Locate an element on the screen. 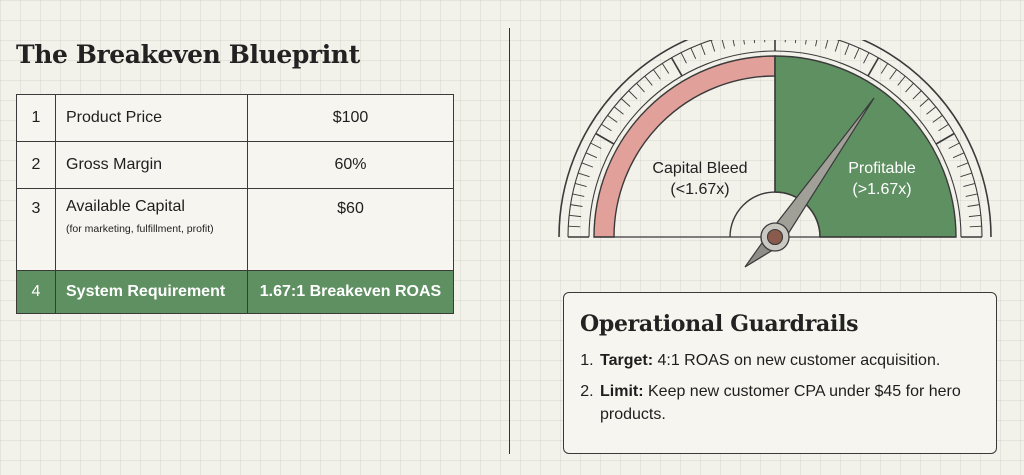 Image resolution: width=1024 pixels, height=475 pixels. row-value: 60% is located at coordinates (350, 165).